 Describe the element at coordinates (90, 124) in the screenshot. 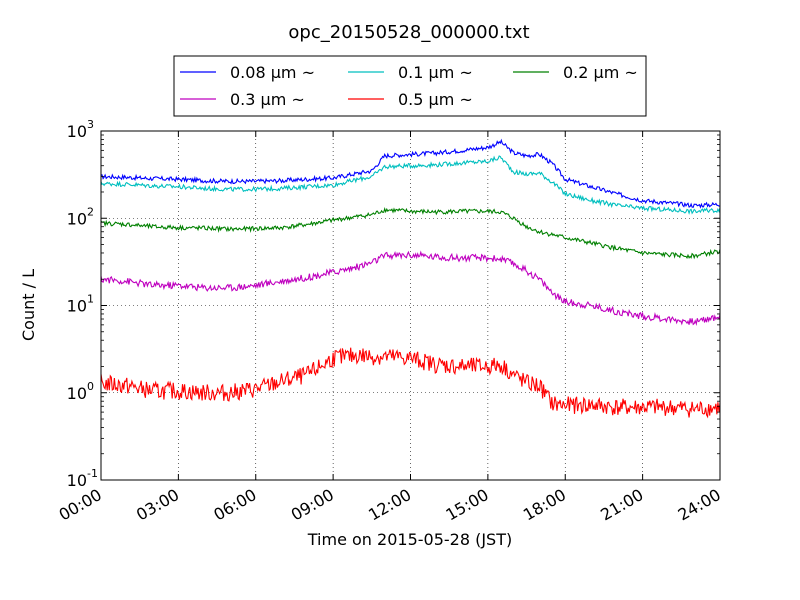

I see `y-tick-label-exponent: 3` at that location.